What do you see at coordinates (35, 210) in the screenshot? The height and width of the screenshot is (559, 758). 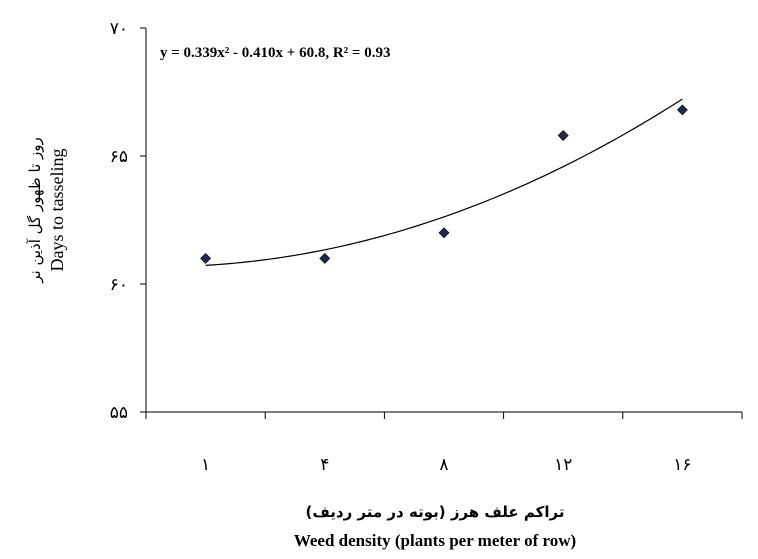 I see `y-axis-label-fa: روز تا ظهور گل آذین نر` at bounding box center [35, 210].